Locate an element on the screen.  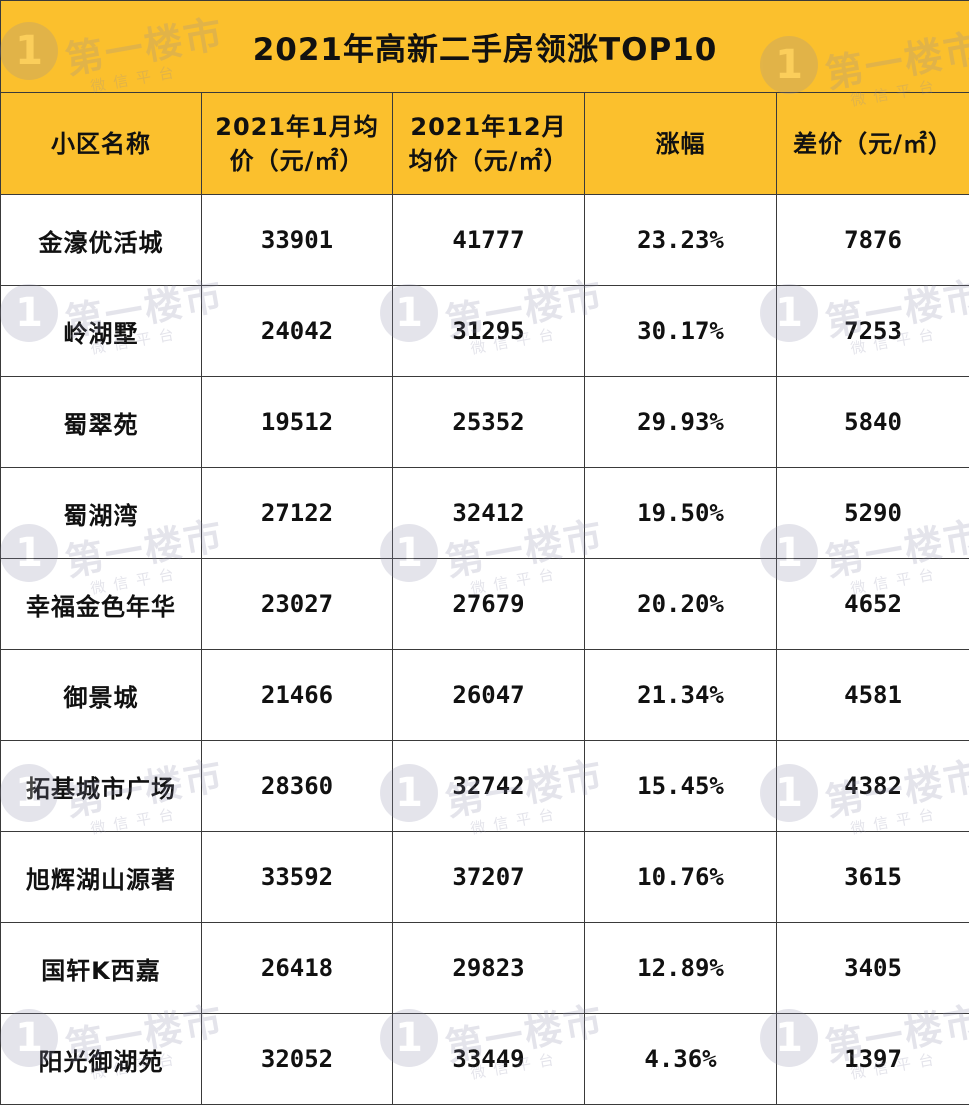
cell-name: 蜀湖湾 is located at coordinates (101, 513).